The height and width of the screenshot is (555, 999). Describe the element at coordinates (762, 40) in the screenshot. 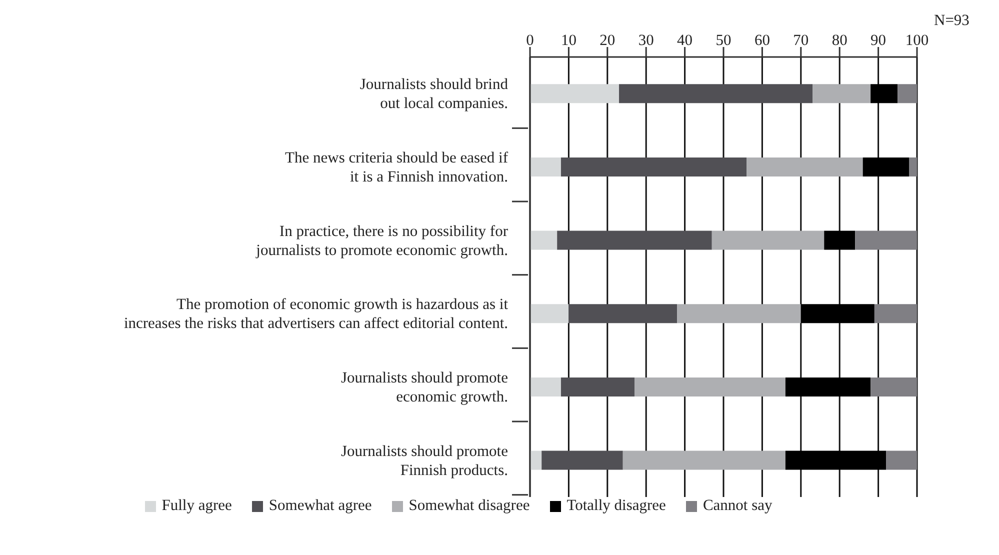

I see `x-tick-label: 60` at that location.